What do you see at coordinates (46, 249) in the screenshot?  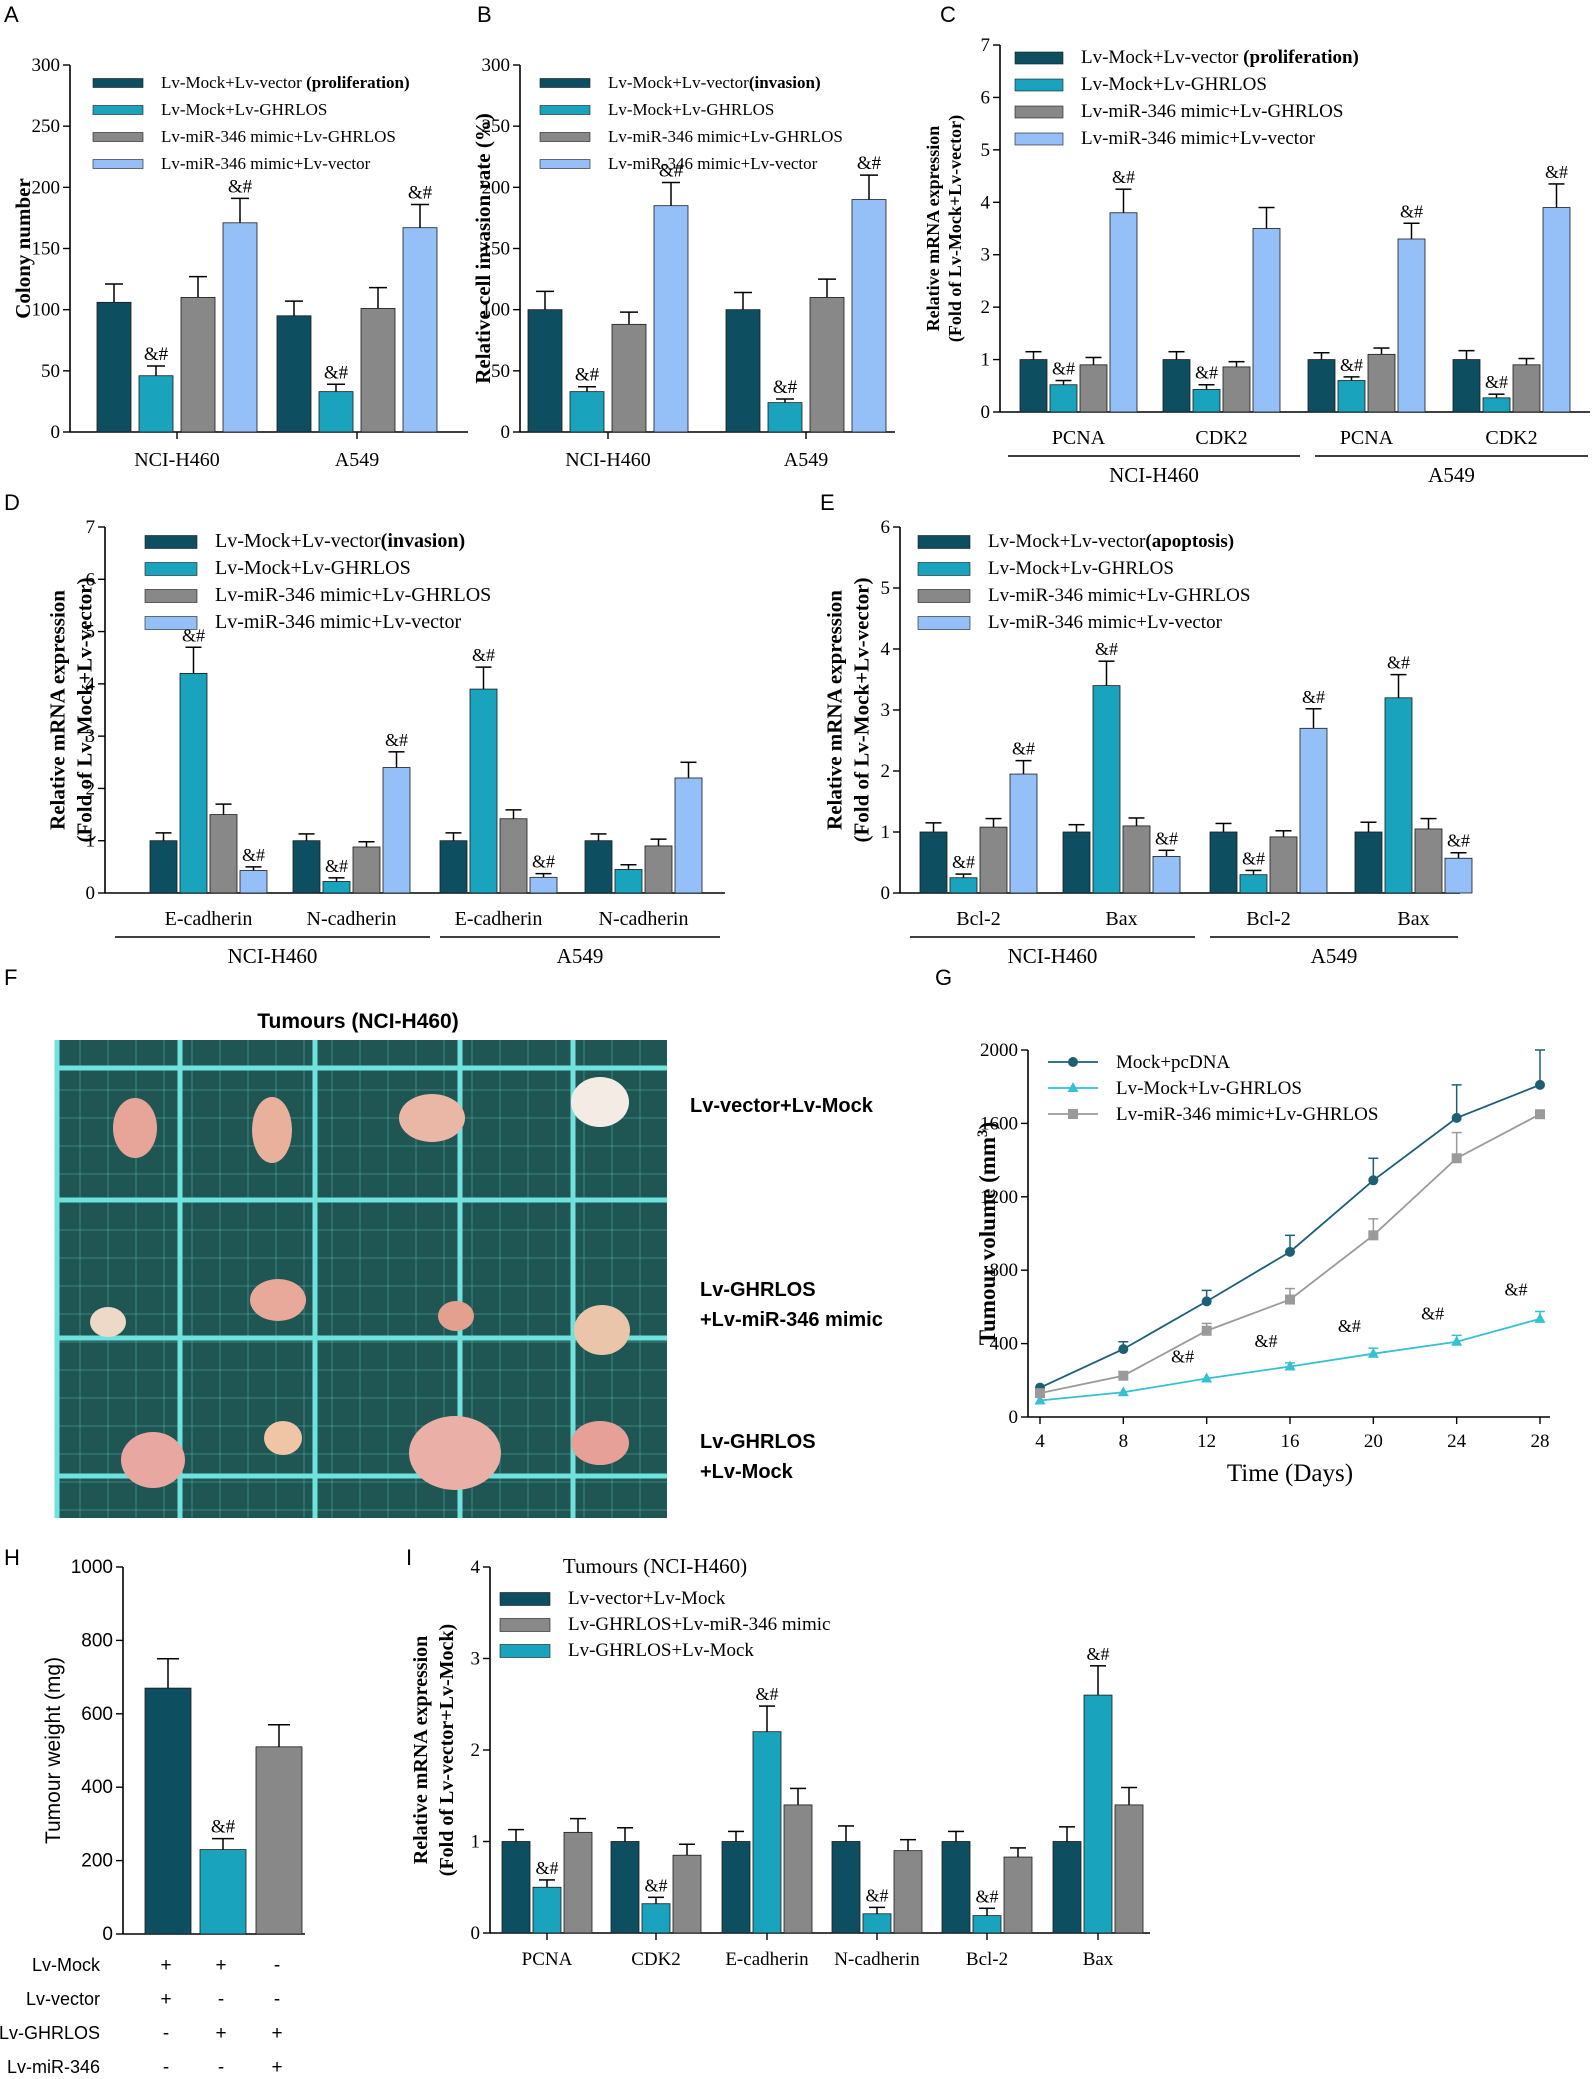 I see `y-tick-label: 150` at bounding box center [46, 249].